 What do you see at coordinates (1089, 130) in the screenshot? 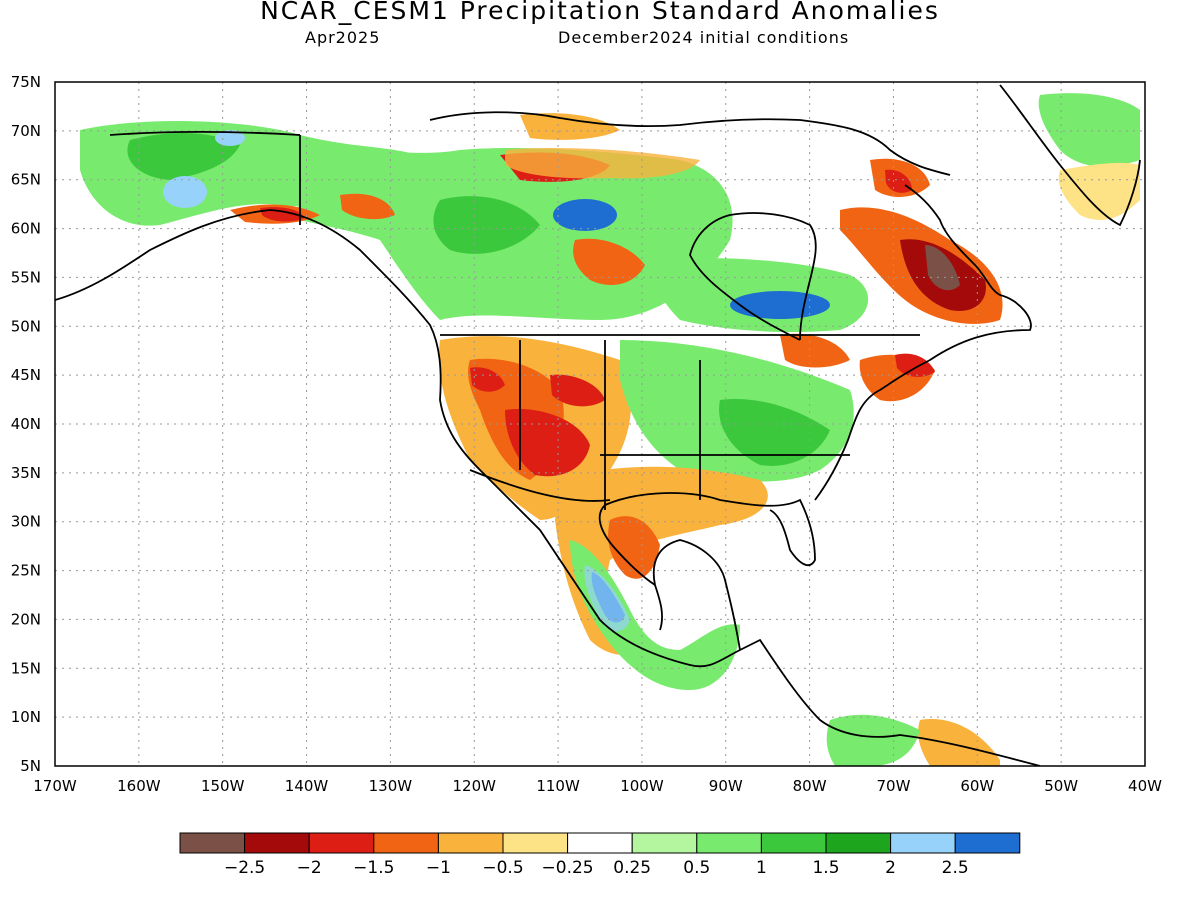
I see `green-greenland` at bounding box center [1089, 130].